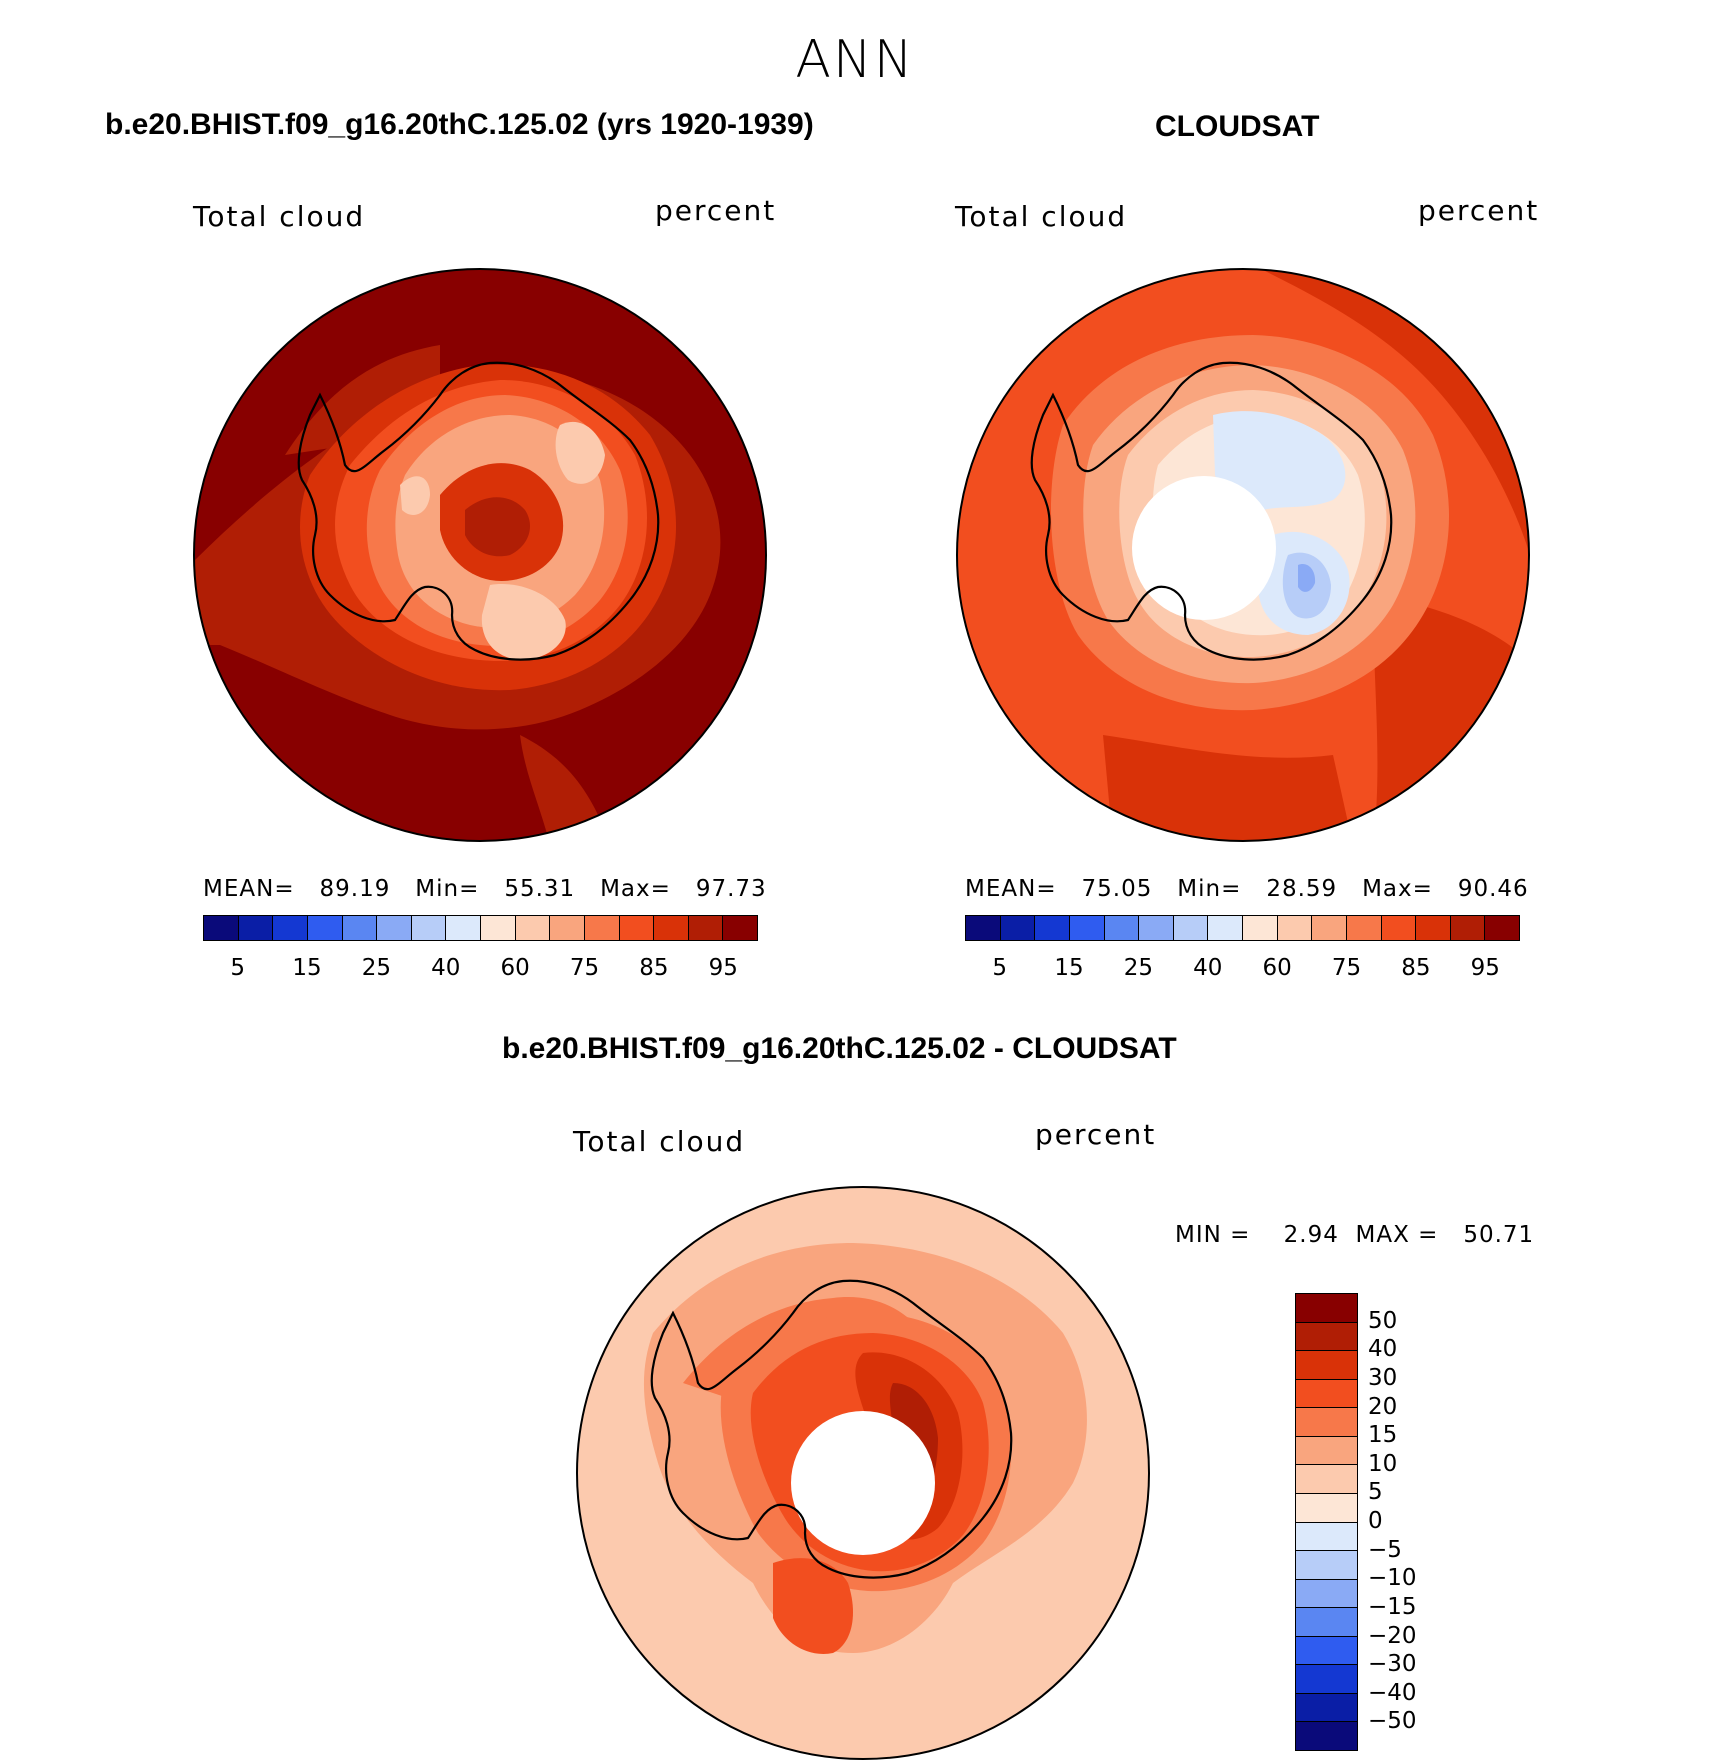 This screenshot has height=1763, width=1710. I want to click on model-colorbar, so click(480, 928).